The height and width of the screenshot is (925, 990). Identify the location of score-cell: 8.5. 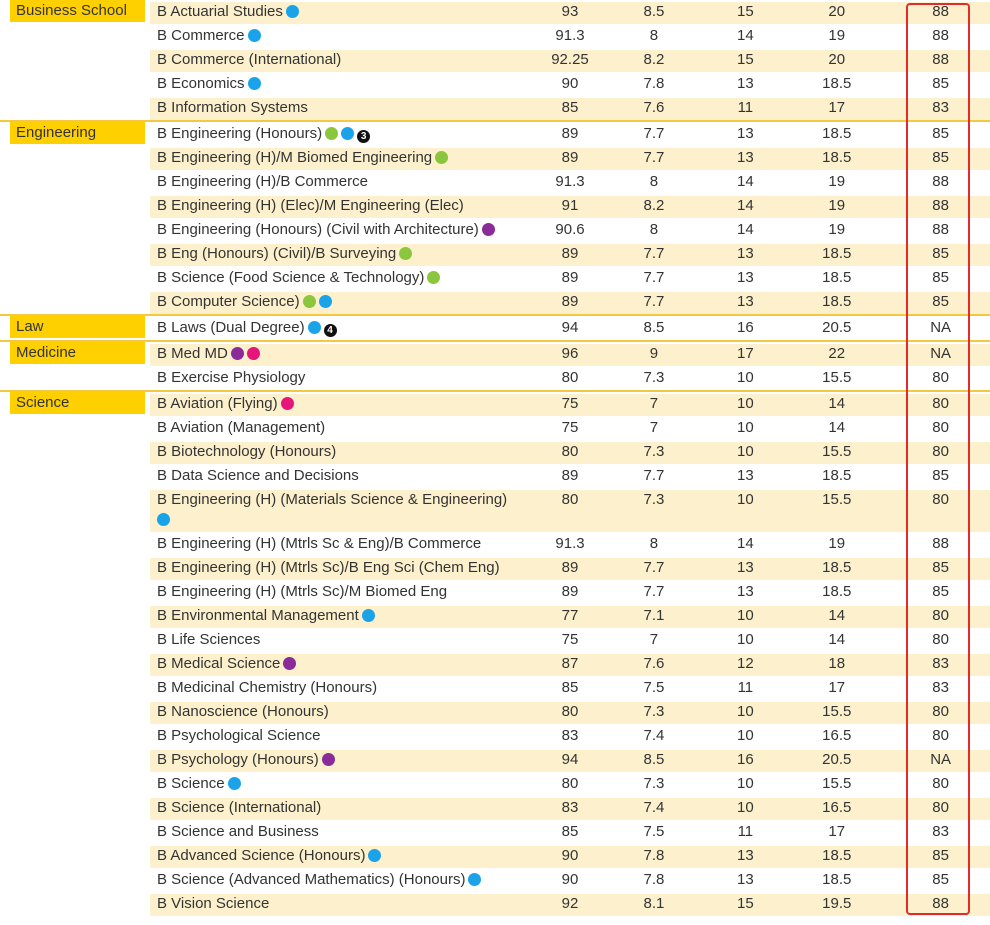
(654, 11).